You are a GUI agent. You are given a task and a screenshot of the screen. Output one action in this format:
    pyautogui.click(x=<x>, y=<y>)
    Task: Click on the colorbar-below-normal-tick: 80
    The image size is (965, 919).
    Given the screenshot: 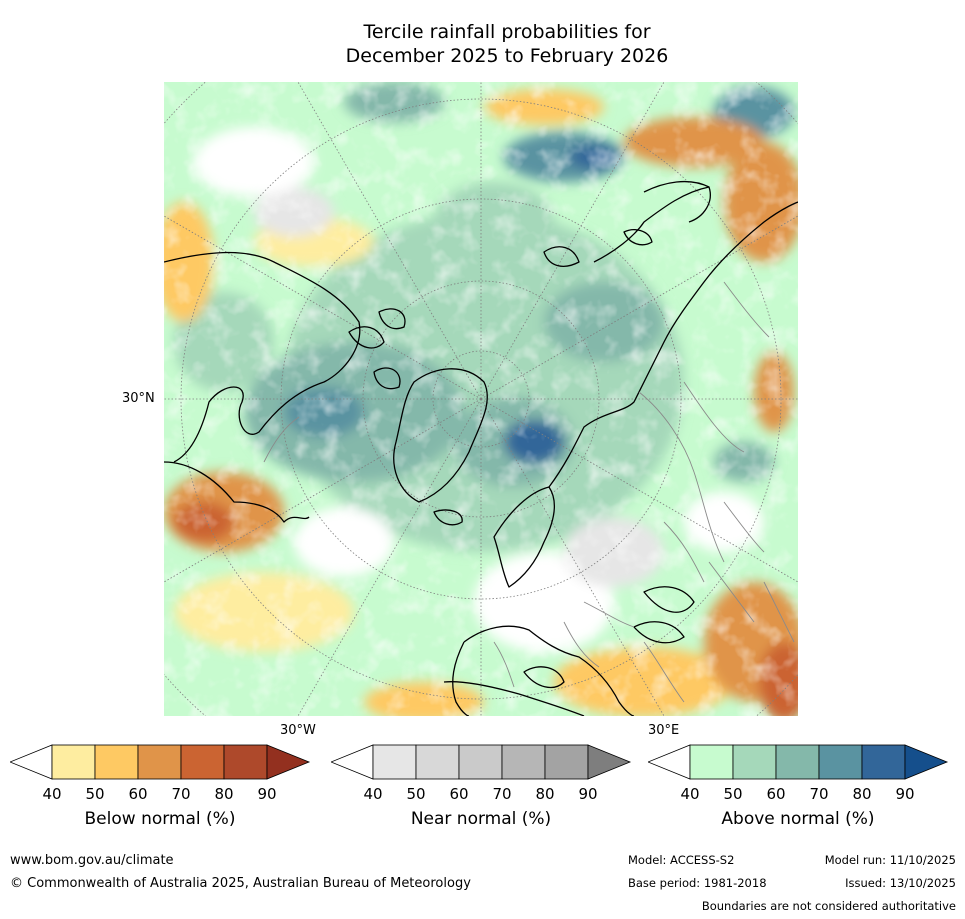 What is the action you would take?
    pyautogui.click(x=224, y=794)
    